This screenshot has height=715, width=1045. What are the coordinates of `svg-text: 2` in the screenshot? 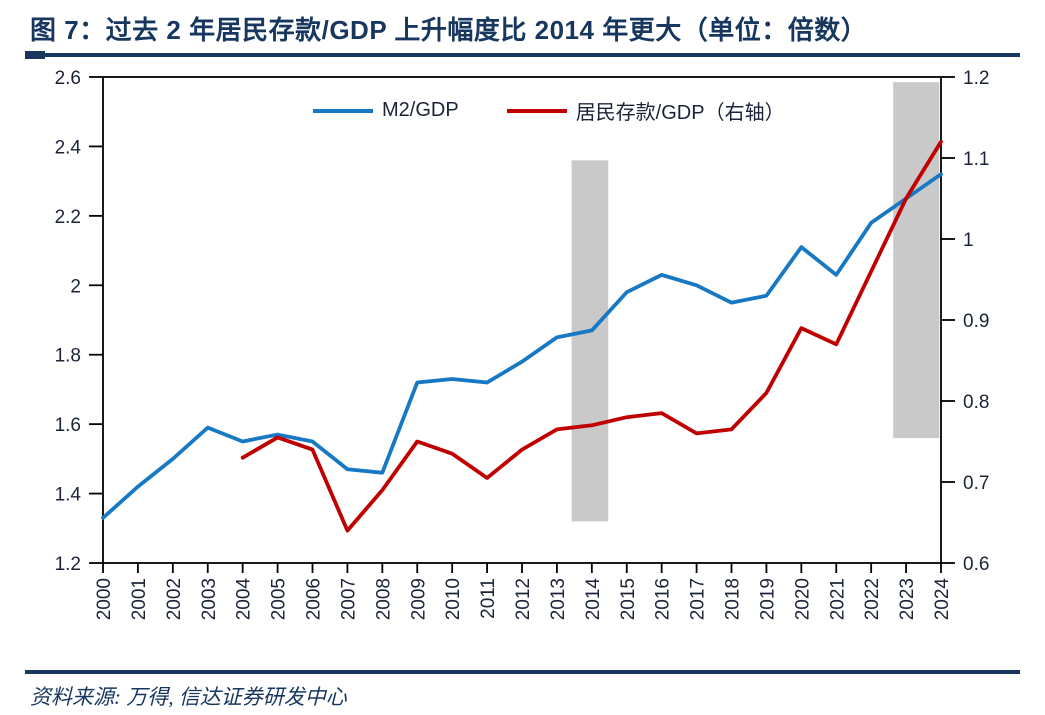 It's located at (75, 286).